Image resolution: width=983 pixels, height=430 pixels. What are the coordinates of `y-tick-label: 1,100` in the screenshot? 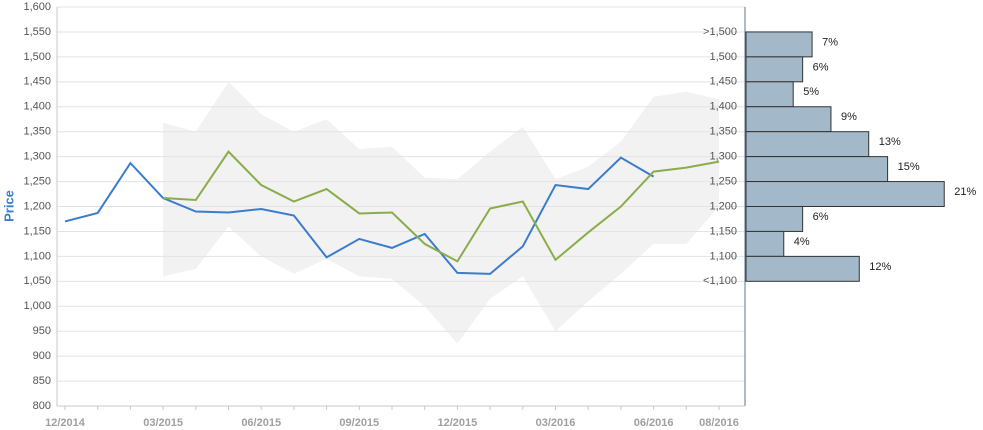 It's located at (37, 256).